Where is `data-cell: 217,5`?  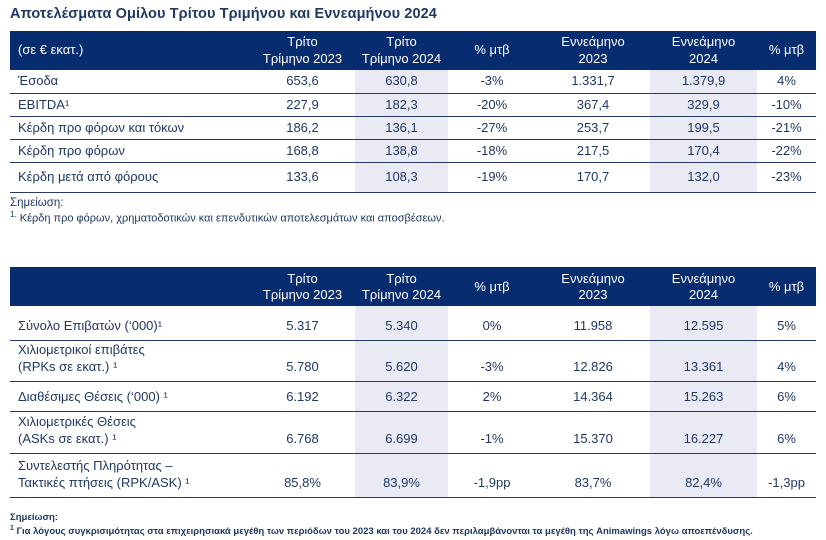
data-cell: 217,5 is located at coordinates (593, 151).